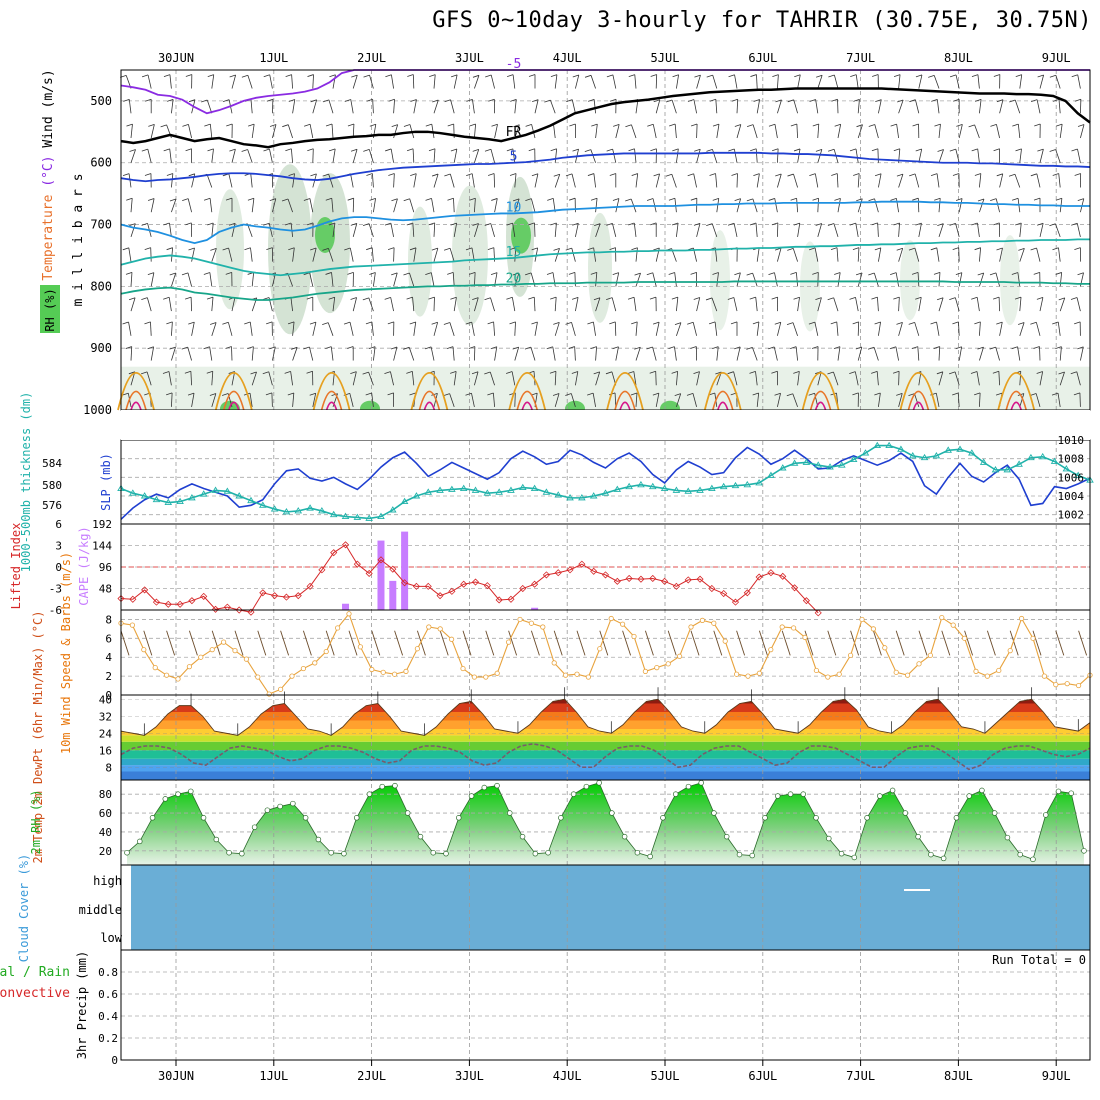 The width and height of the screenshot is (1100, 1100). Describe the element at coordinates (371, 58) in the screenshot. I see `top-date-label: 2JUL` at that location.